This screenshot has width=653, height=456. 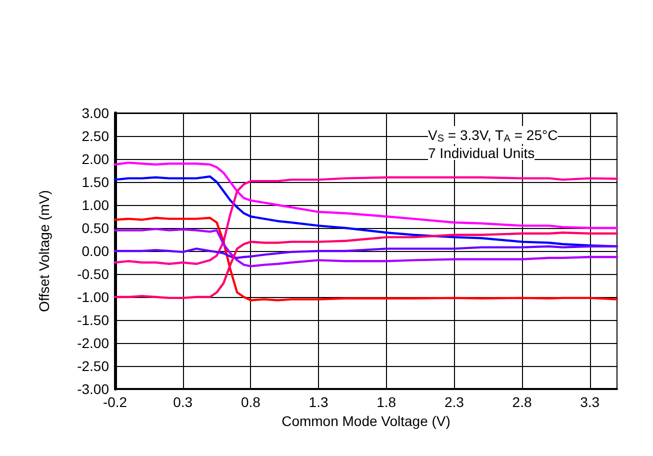 I want to click on y-tick-label: 0.00, so click(x=96, y=251).